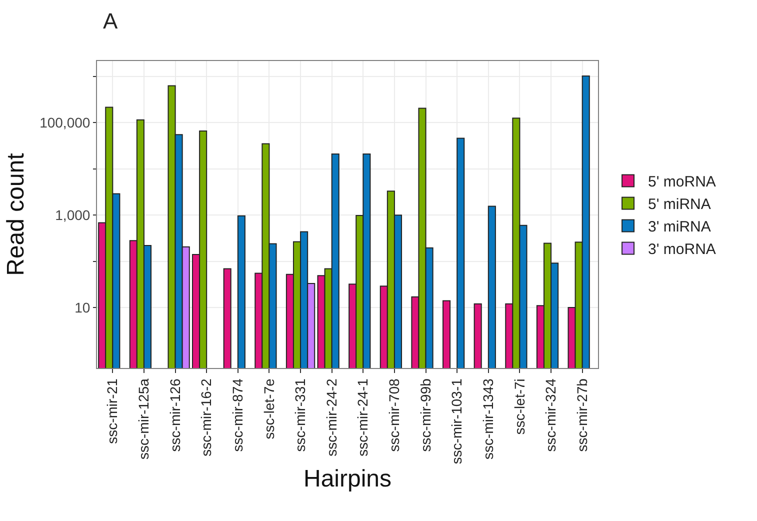 This screenshot has height=521, width=757. I want to click on x-tick-label: ssc-mir-24-1, so click(362, 417).